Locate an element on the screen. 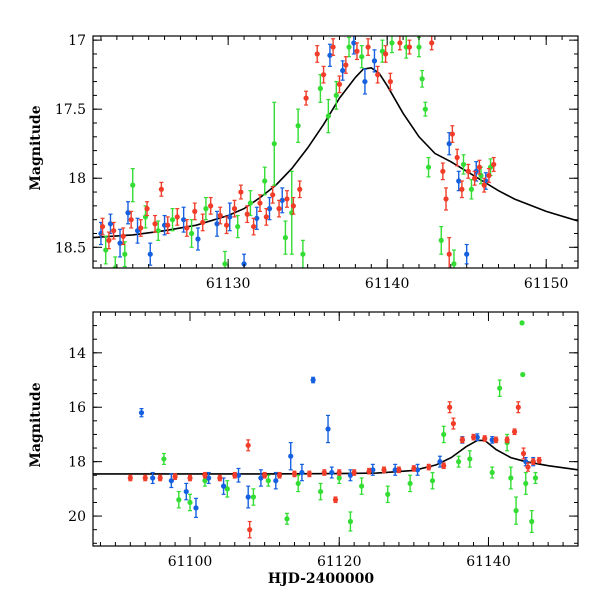 The width and height of the screenshot is (600, 600). bottom-xlabel: HJD-2400000 is located at coordinates (321, 579).